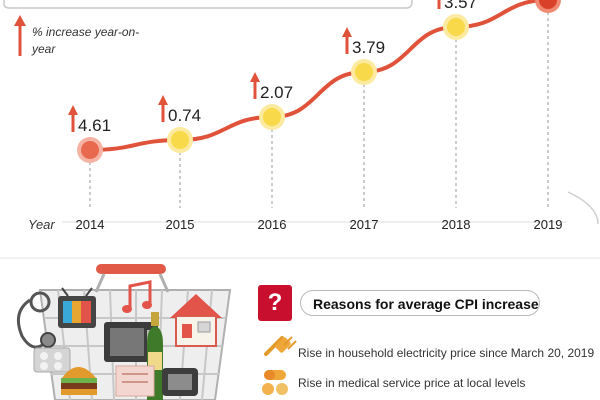 This screenshot has height=400, width=600. What do you see at coordinates (280, 346) in the screenshot?
I see `electric-plug-icon` at bounding box center [280, 346].